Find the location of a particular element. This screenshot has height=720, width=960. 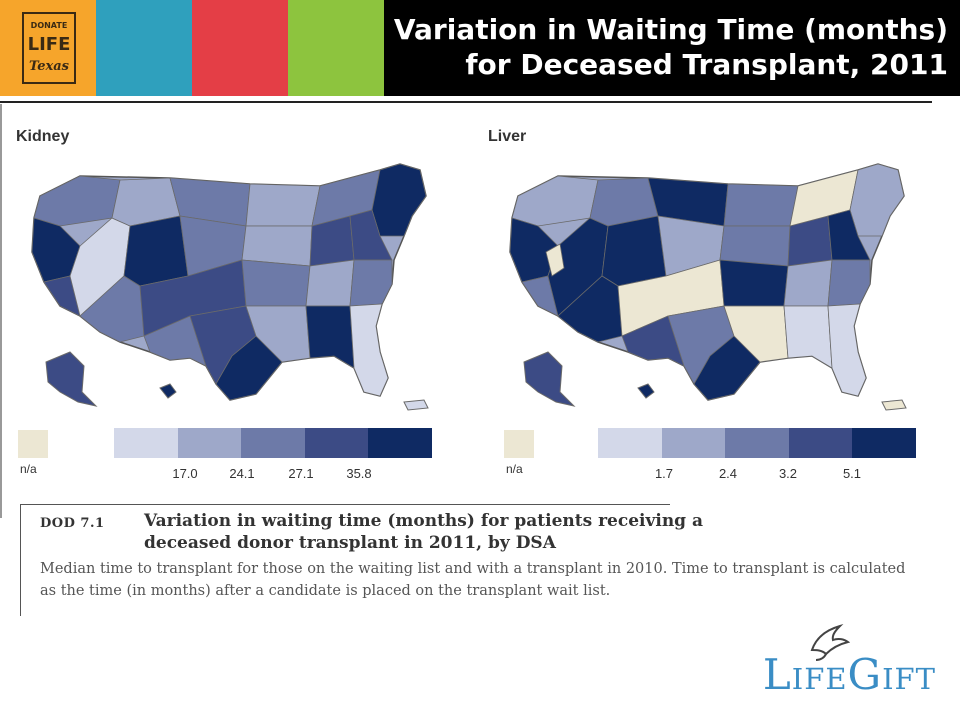

donate-life-logo-badge: DONATE LIFE Texas is located at coordinates (49, 48).